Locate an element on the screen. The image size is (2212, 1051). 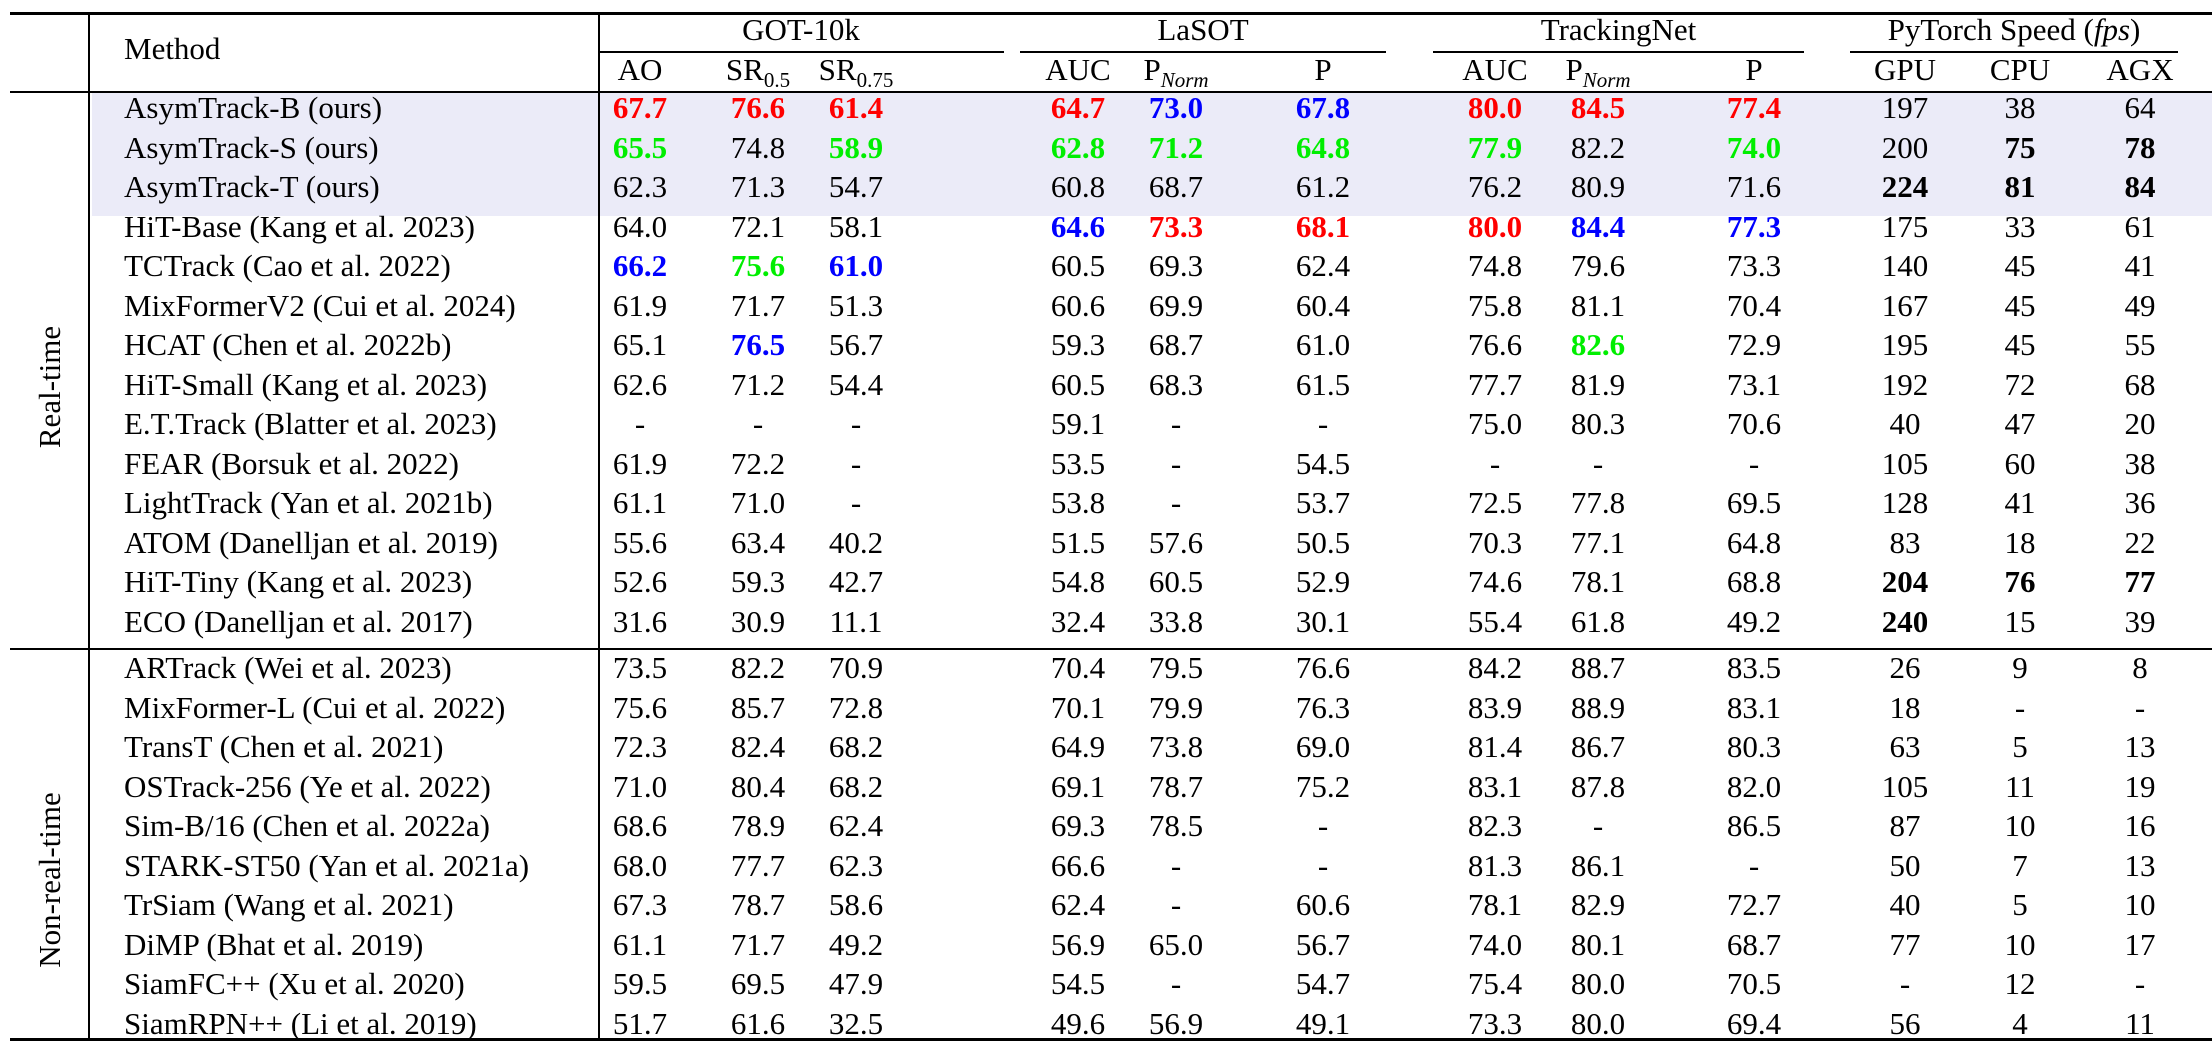
table-cell: 71.6 is located at coordinates (1754, 186).